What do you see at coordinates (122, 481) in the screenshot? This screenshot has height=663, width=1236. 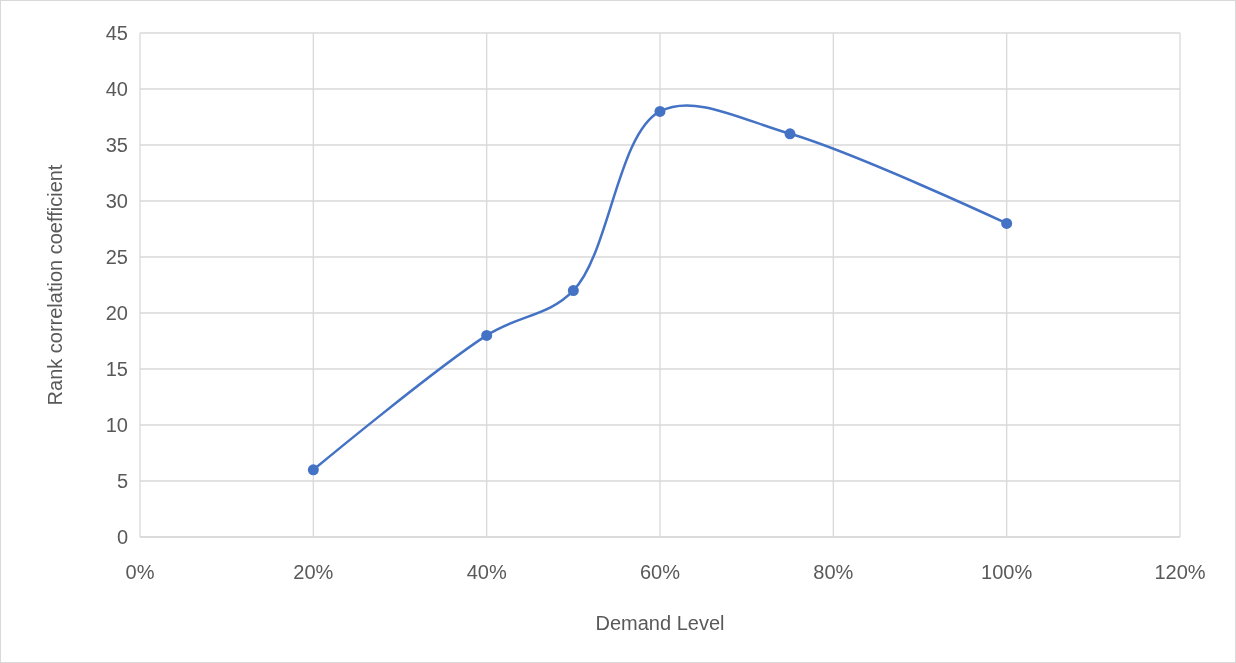 I see `y-tick-label: 5` at bounding box center [122, 481].